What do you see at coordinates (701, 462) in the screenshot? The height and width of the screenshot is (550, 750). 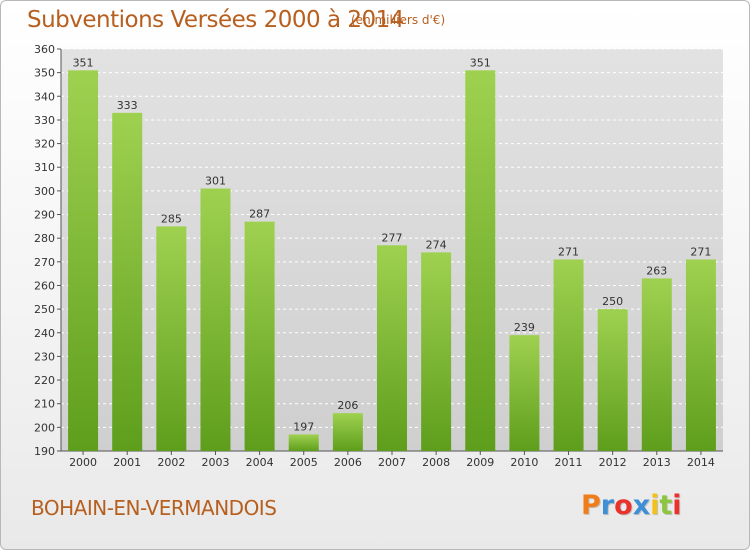 I see `x-tick-label: 2014` at bounding box center [701, 462].